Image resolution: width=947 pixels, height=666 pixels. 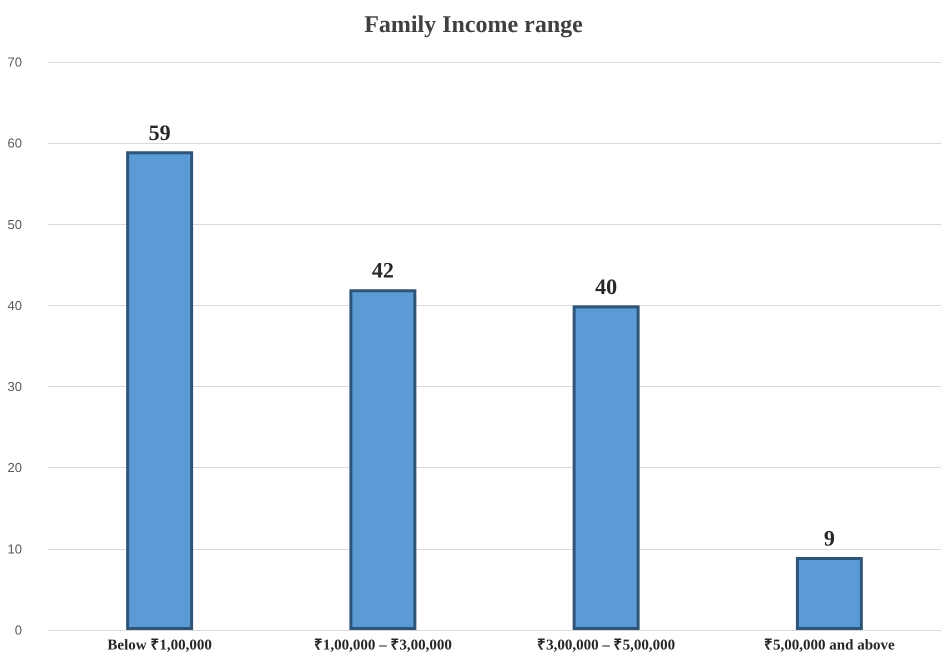 I want to click on y-tick-label: 40, so click(x=15, y=305).